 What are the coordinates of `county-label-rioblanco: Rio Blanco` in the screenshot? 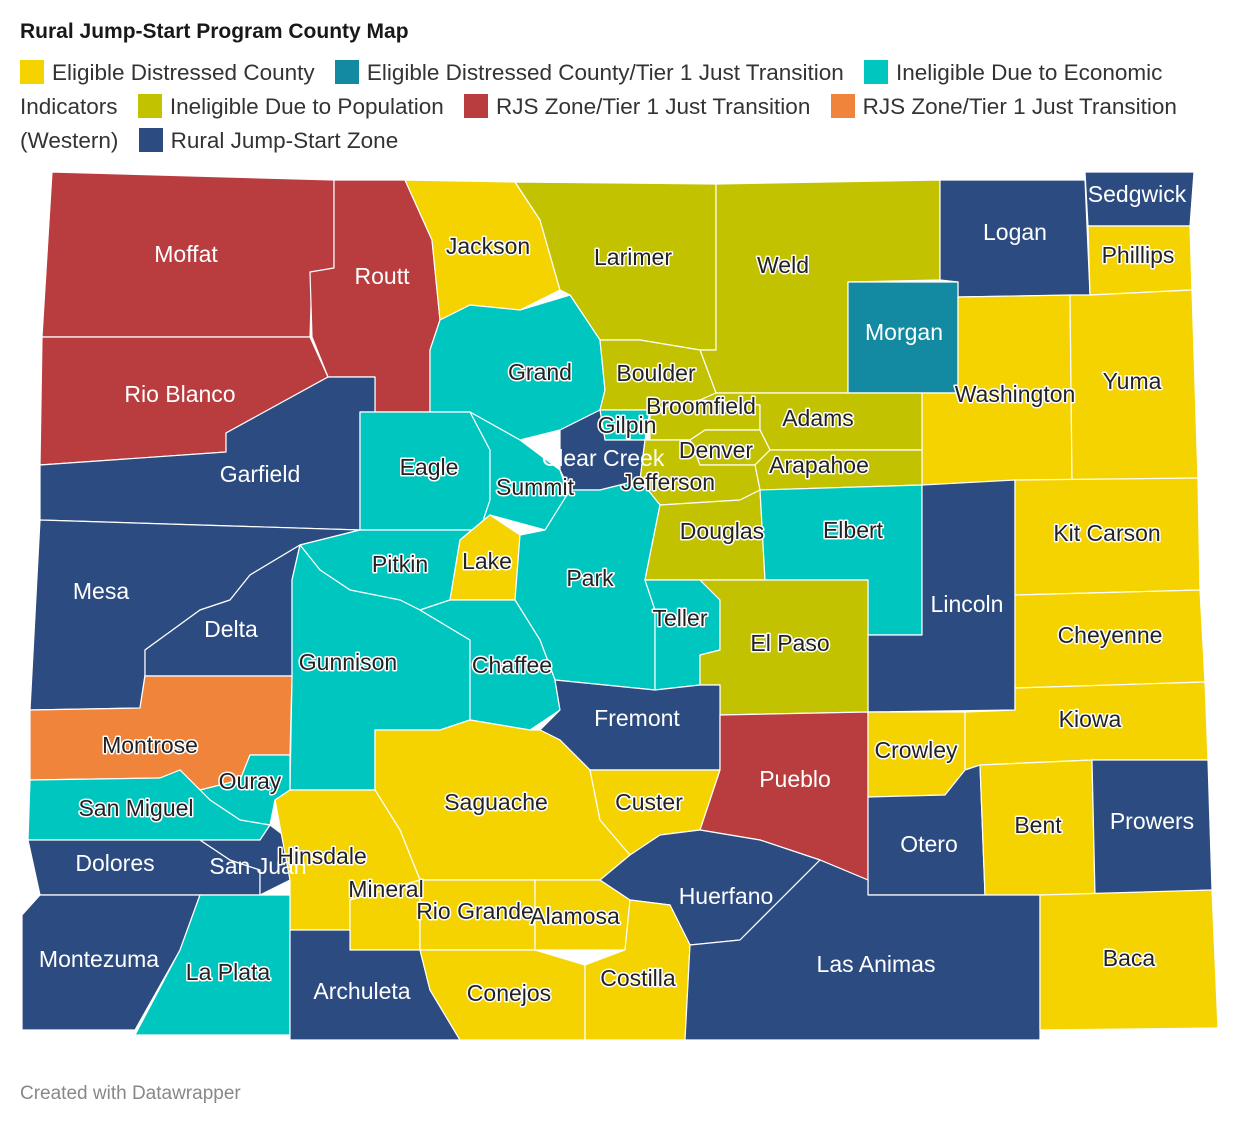 It's located at (179, 394).